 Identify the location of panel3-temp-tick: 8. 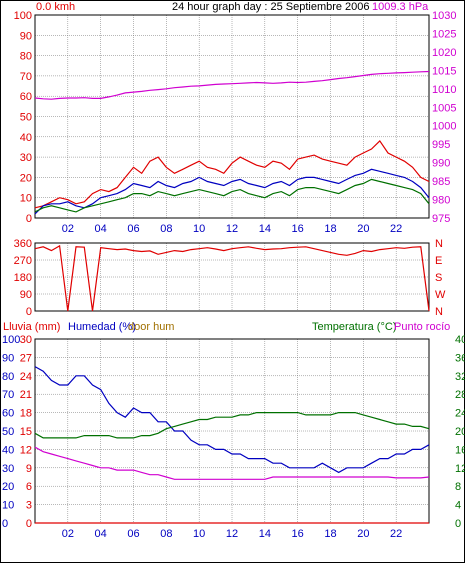
(458, 487).